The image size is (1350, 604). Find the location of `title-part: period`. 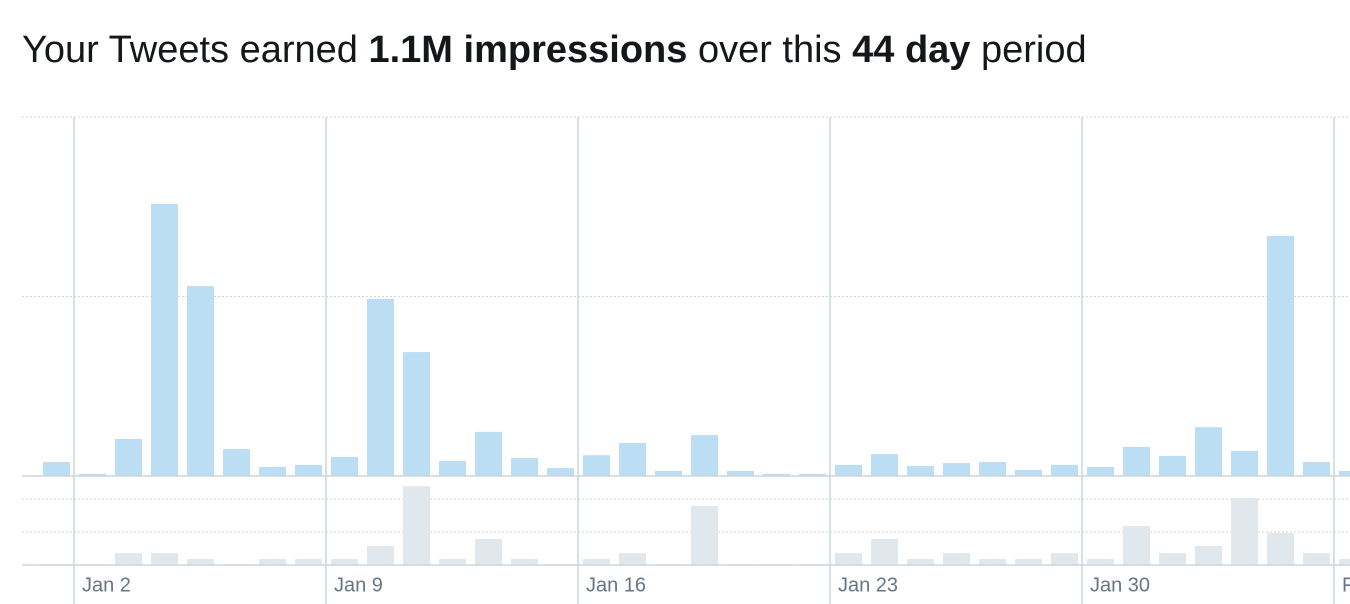

title-part: period is located at coordinates (1028, 50).